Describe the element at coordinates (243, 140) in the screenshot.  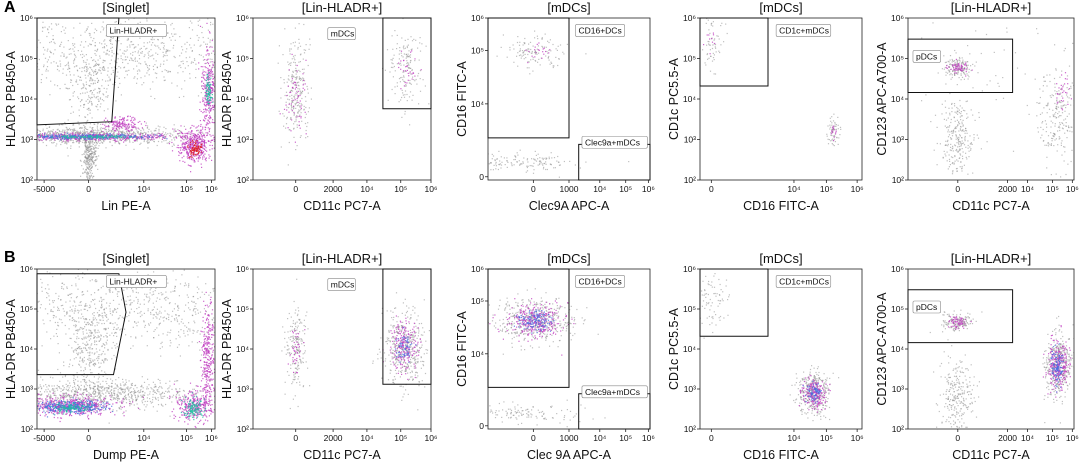
I see `y-tick-label: 10³` at that location.